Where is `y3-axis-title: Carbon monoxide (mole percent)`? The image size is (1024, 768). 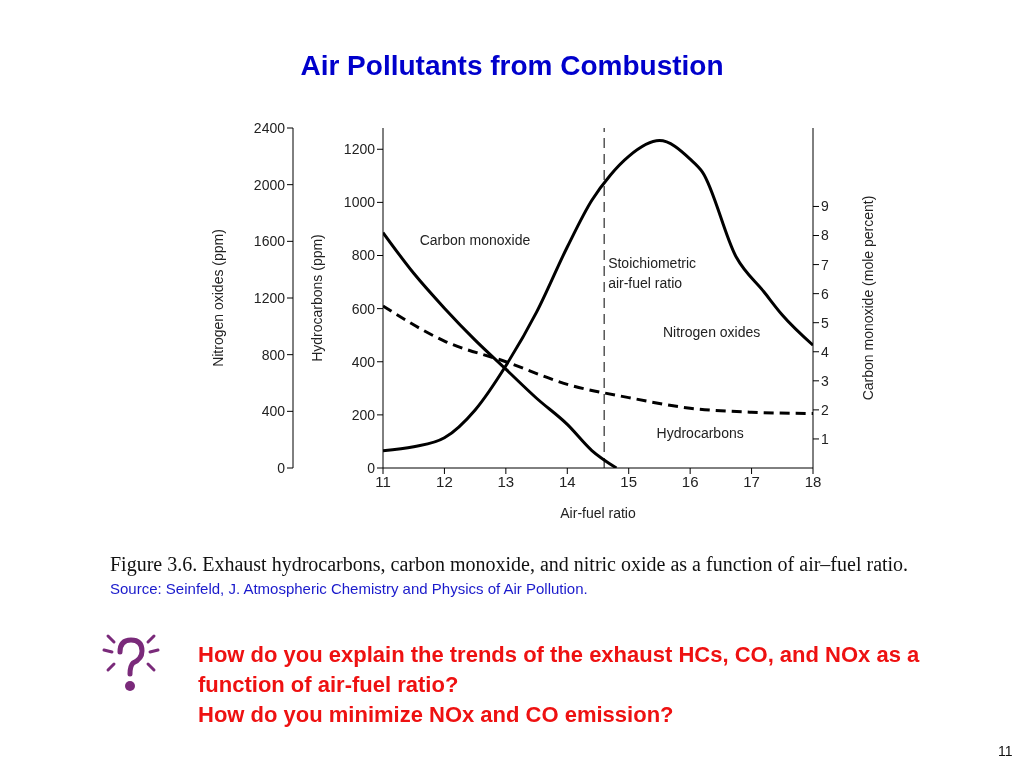 y3-axis-title: Carbon monoxide (mole percent) is located at coordinates (867, 298).